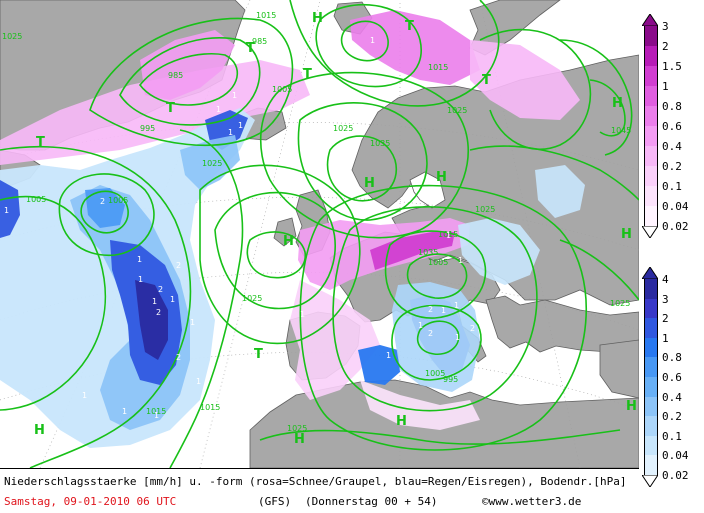 This screenshot has height=513, width=704. What do you see at coordinates (532, 501) in the screenshot?
I see `copyright: ©www.wetter3.de` at bounding box center [532, 501].